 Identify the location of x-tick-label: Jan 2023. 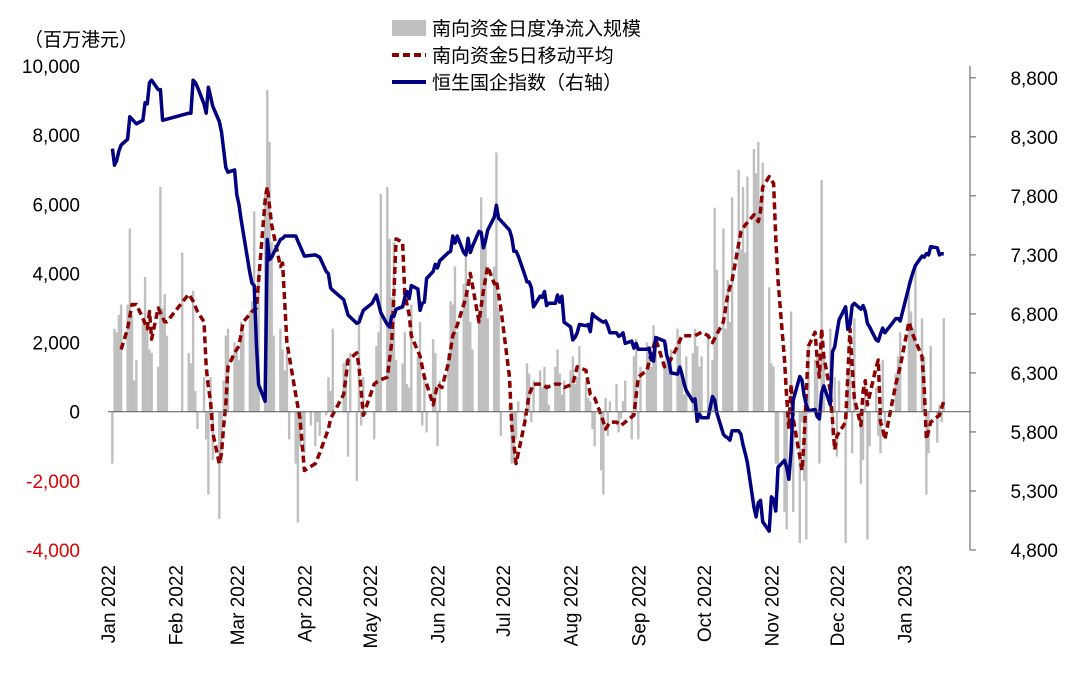
(906, 604).